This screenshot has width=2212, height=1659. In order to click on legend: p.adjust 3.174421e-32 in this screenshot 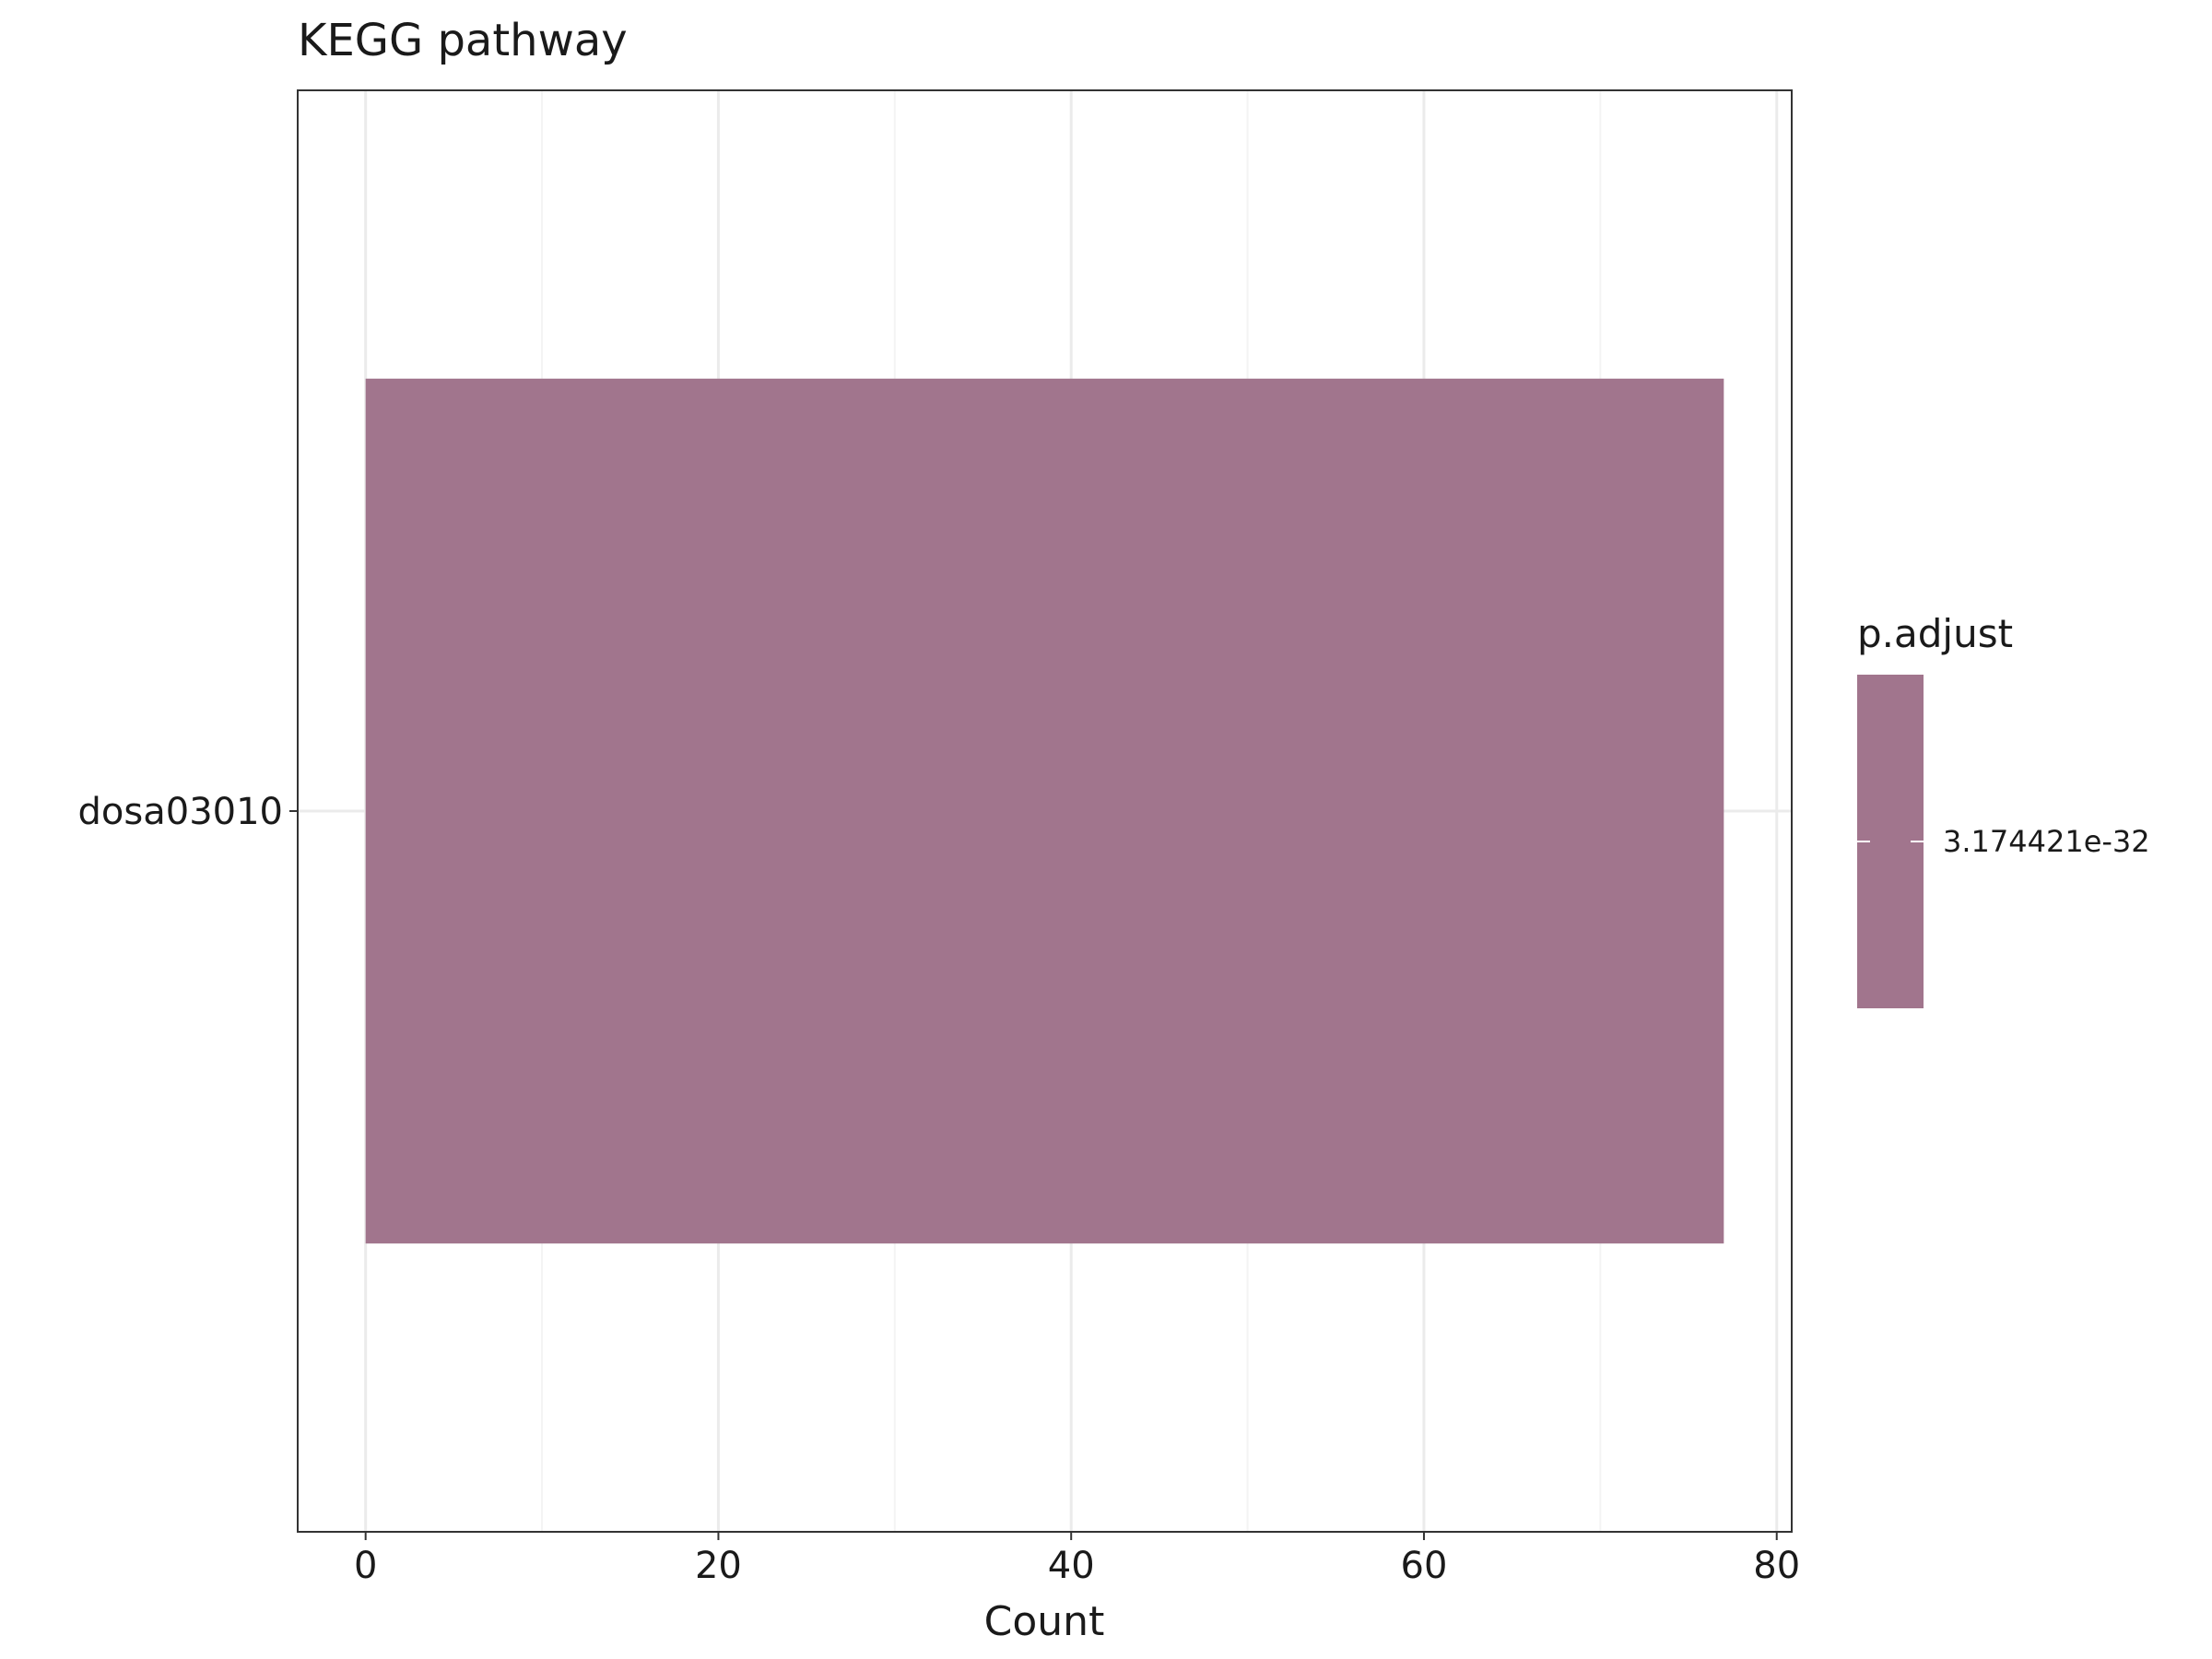, I will do `click(2003, 809)`.